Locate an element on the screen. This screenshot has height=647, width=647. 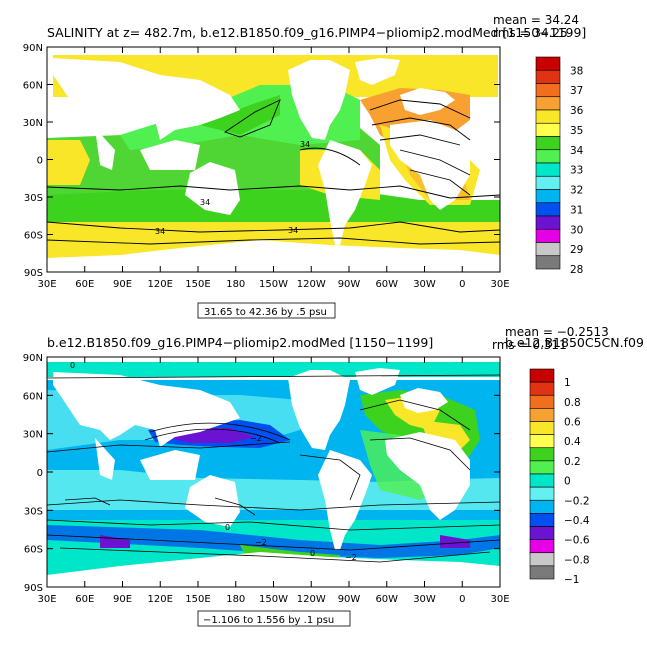
colorbar-label: 29 is located at coordinates (576, 250).